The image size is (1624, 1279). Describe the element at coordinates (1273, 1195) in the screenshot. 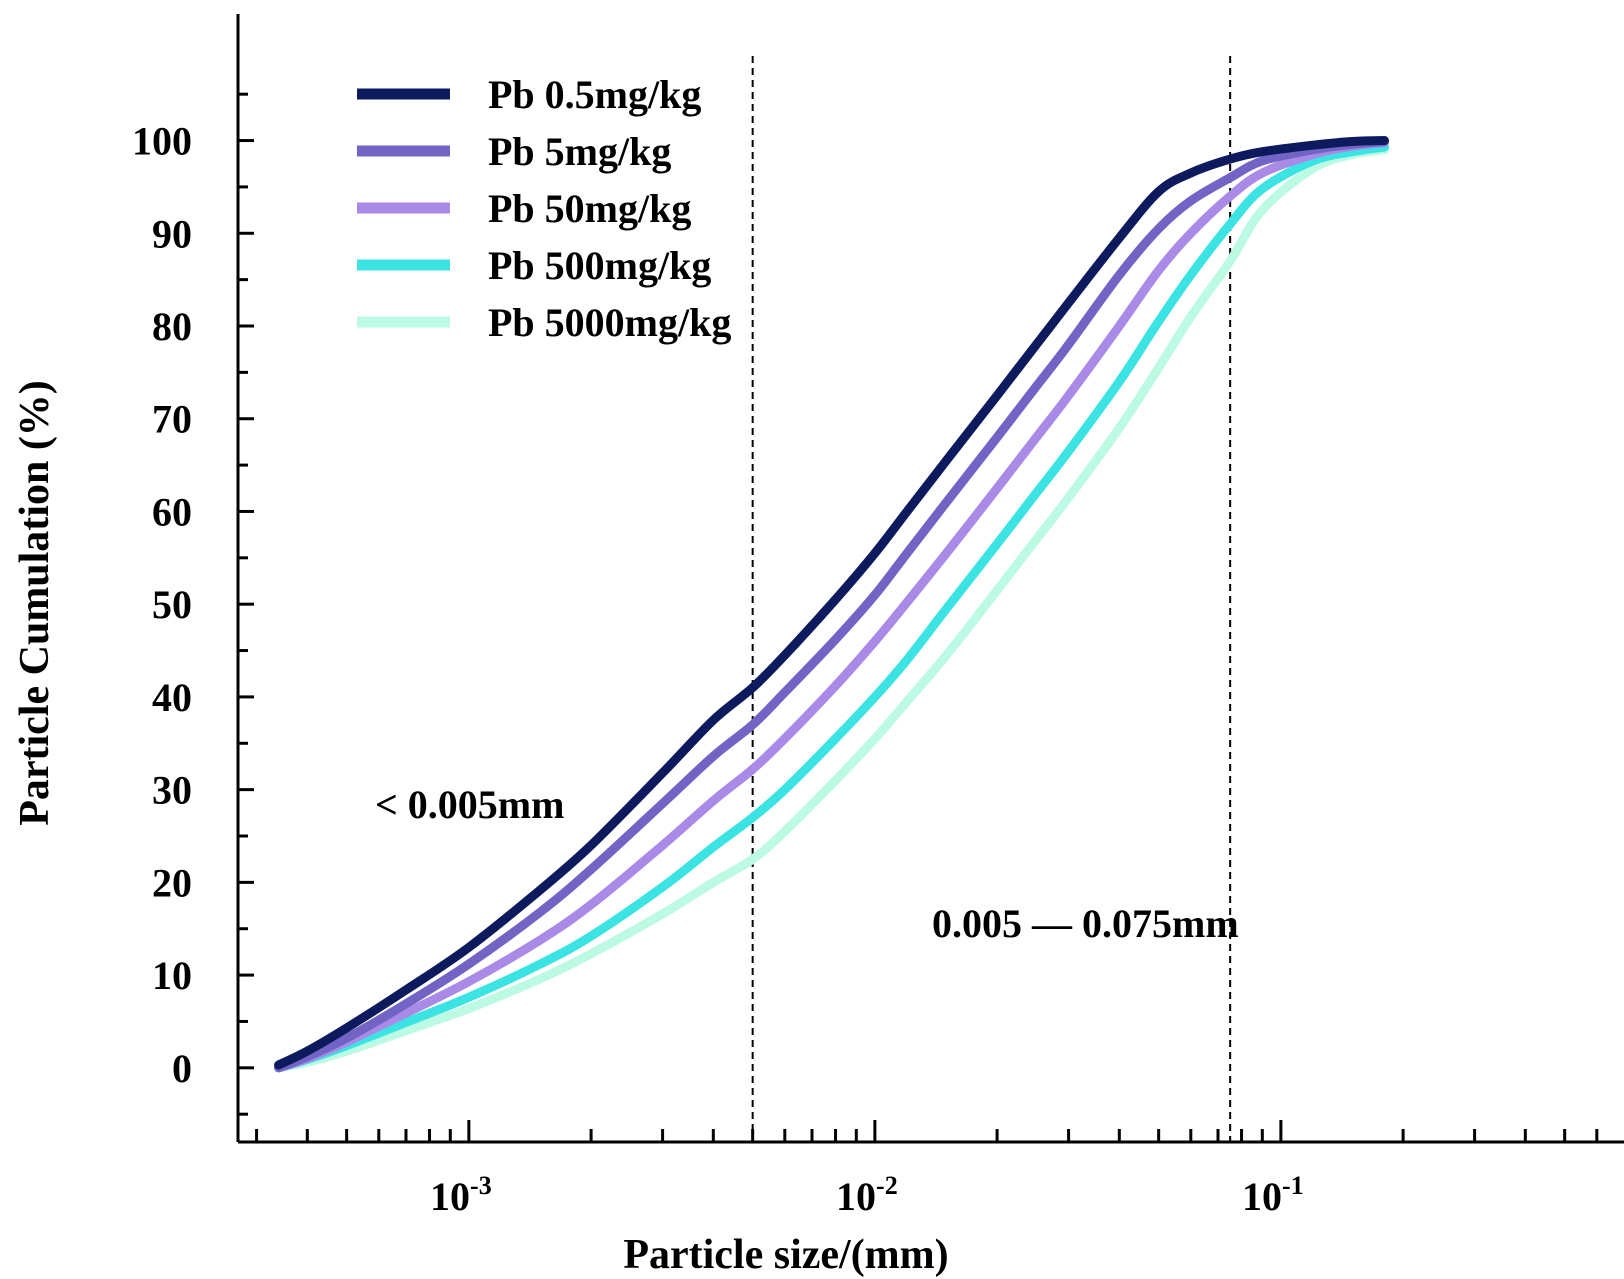

I see `x-tick-label: 10⁻¹` at that location.